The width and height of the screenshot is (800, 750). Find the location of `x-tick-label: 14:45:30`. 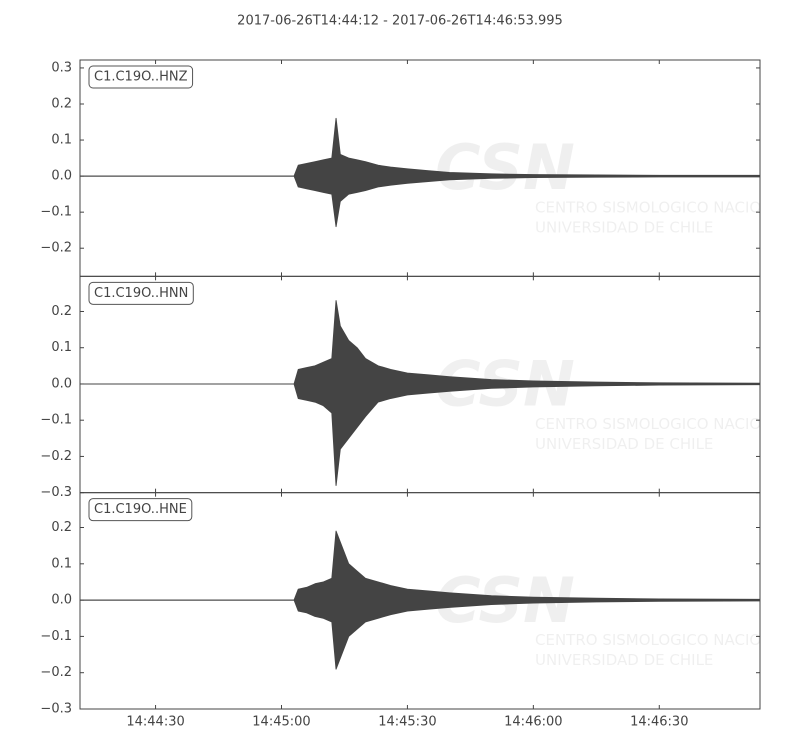

x-tick-label: 14:45:30 is located at coordinates (407, 722).